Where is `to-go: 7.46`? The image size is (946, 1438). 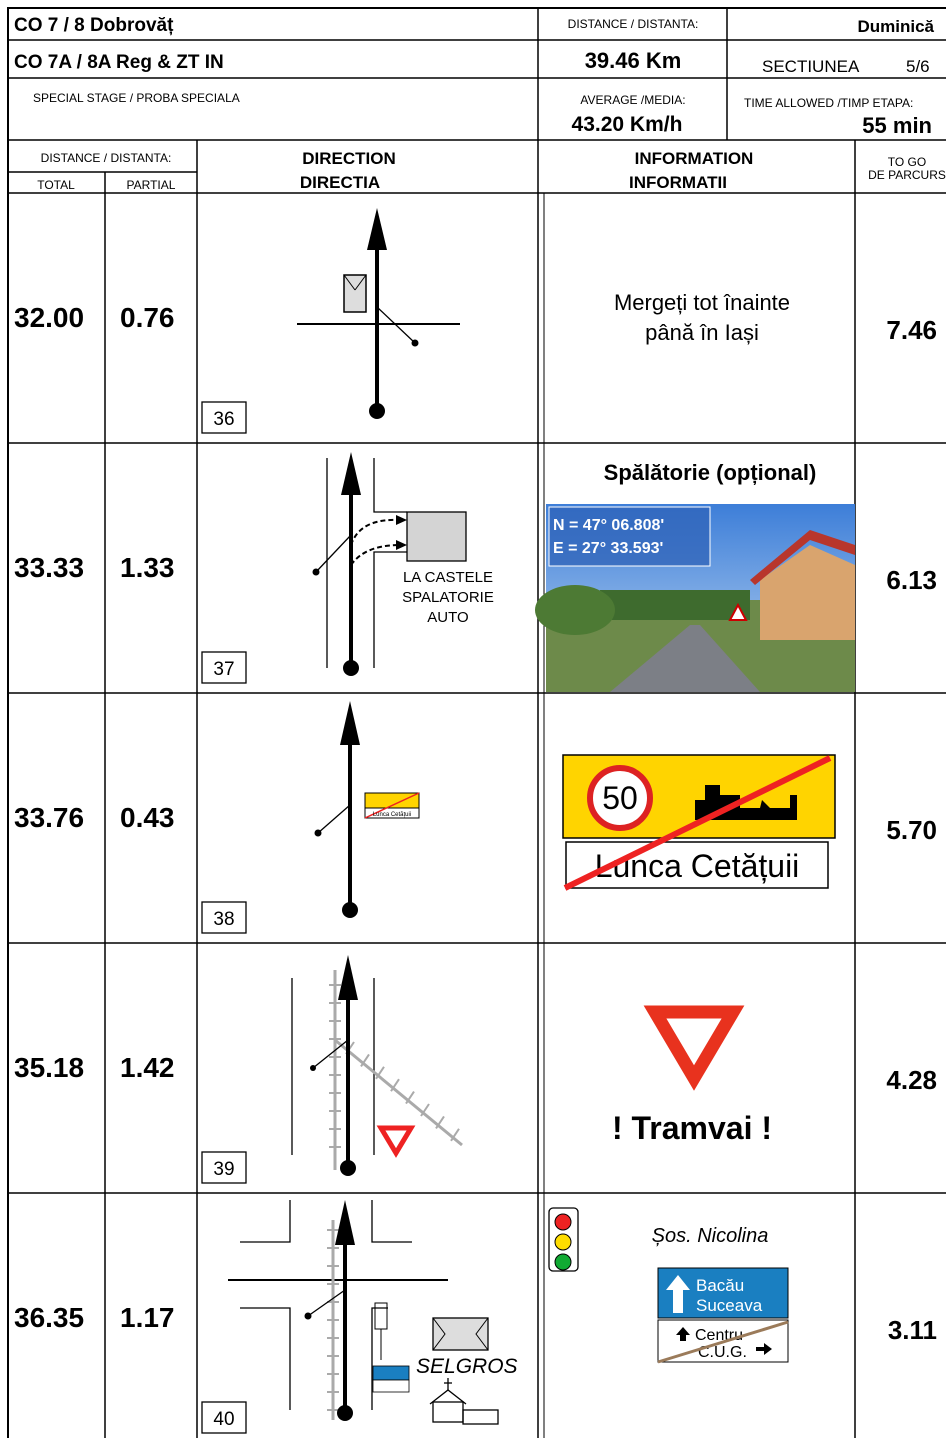
to-go: 7.46 is located at coordinates (911, 330).